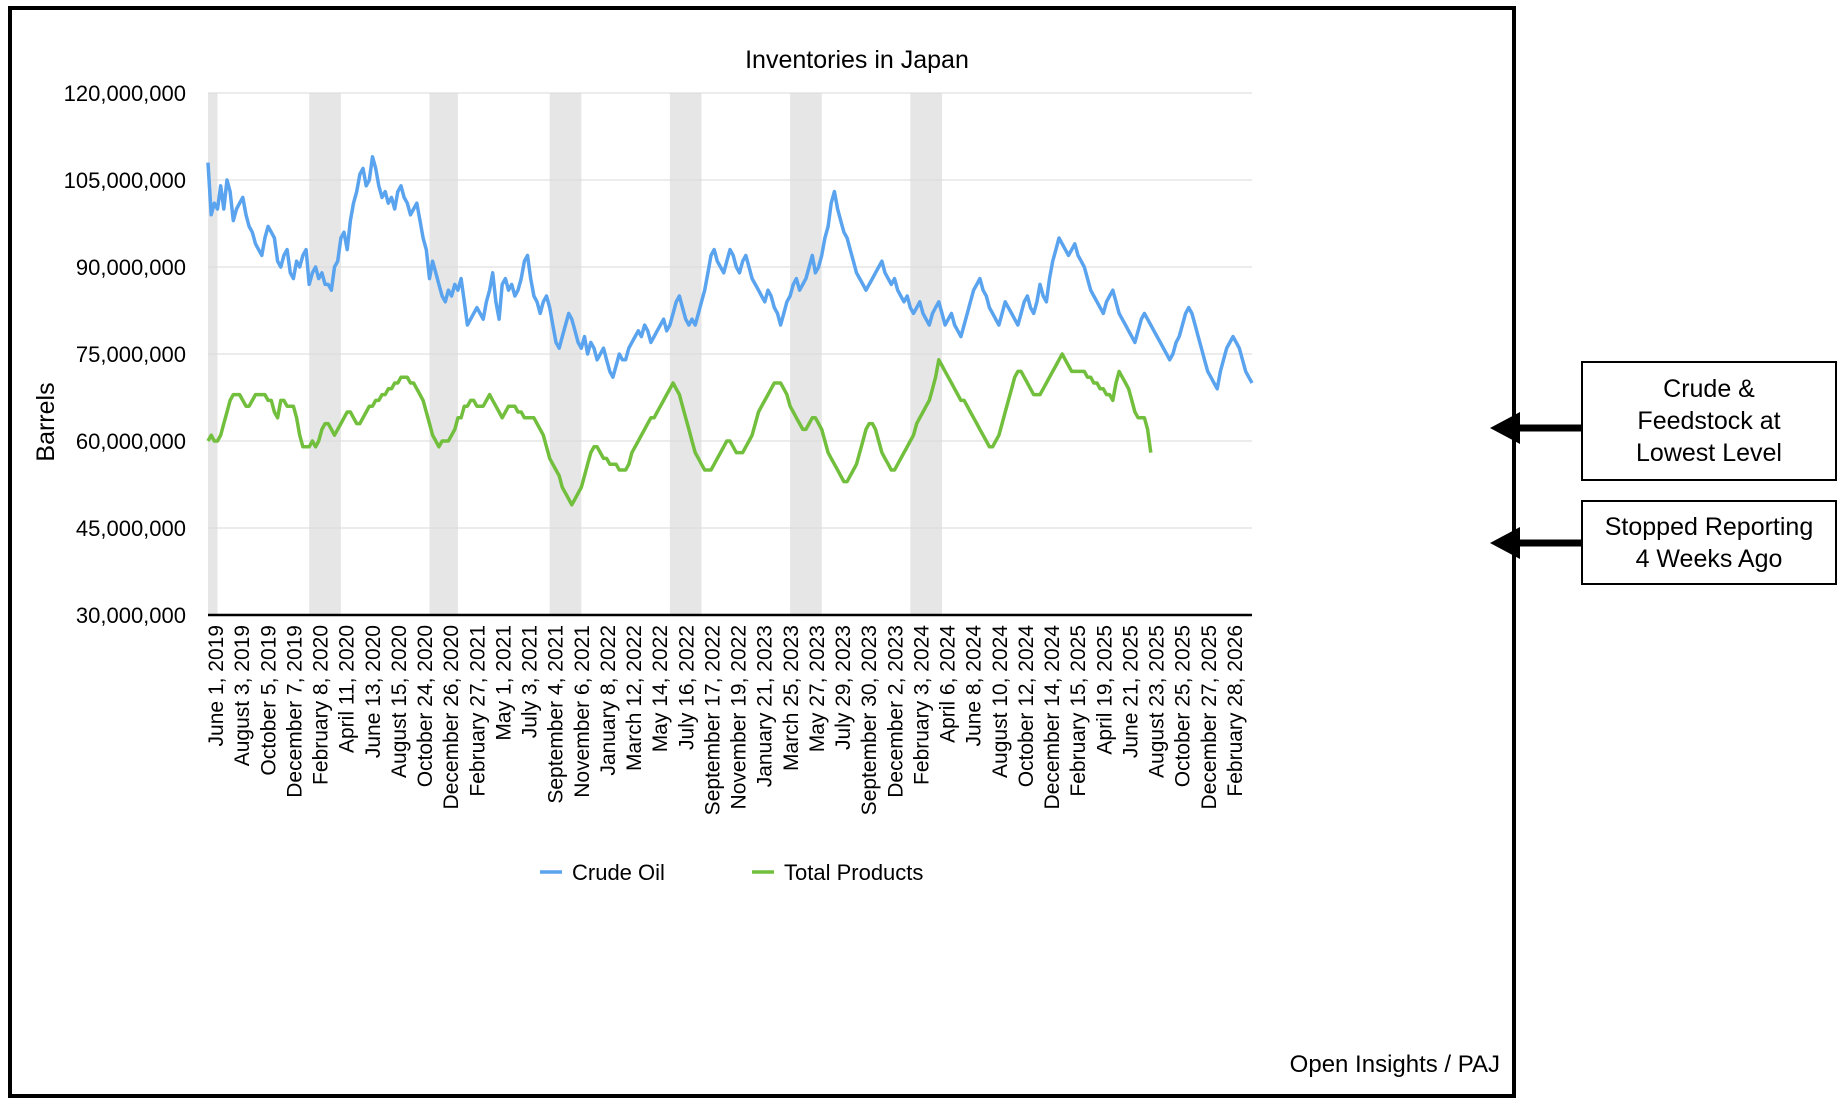  I want to click on x-tick-label: June 21, 2025, so click(1130, 691).